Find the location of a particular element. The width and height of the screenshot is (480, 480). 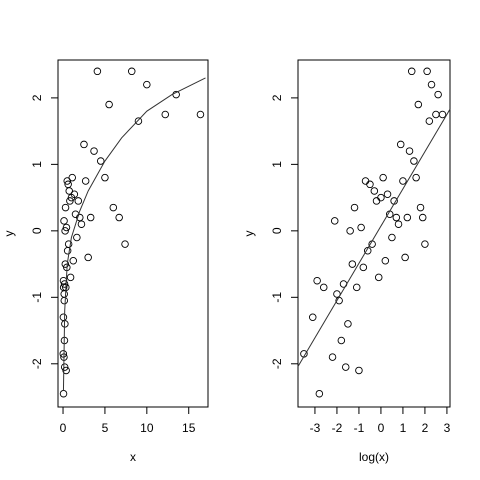

x-axis-label: x is located at coordinates (133, 457).